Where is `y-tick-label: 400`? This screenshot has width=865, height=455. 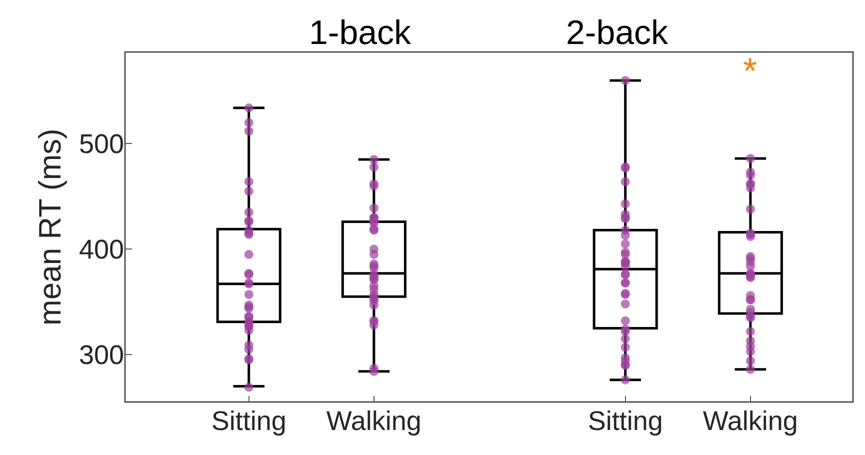 y-tick-label: 400 is located at coordinates (101, 249).